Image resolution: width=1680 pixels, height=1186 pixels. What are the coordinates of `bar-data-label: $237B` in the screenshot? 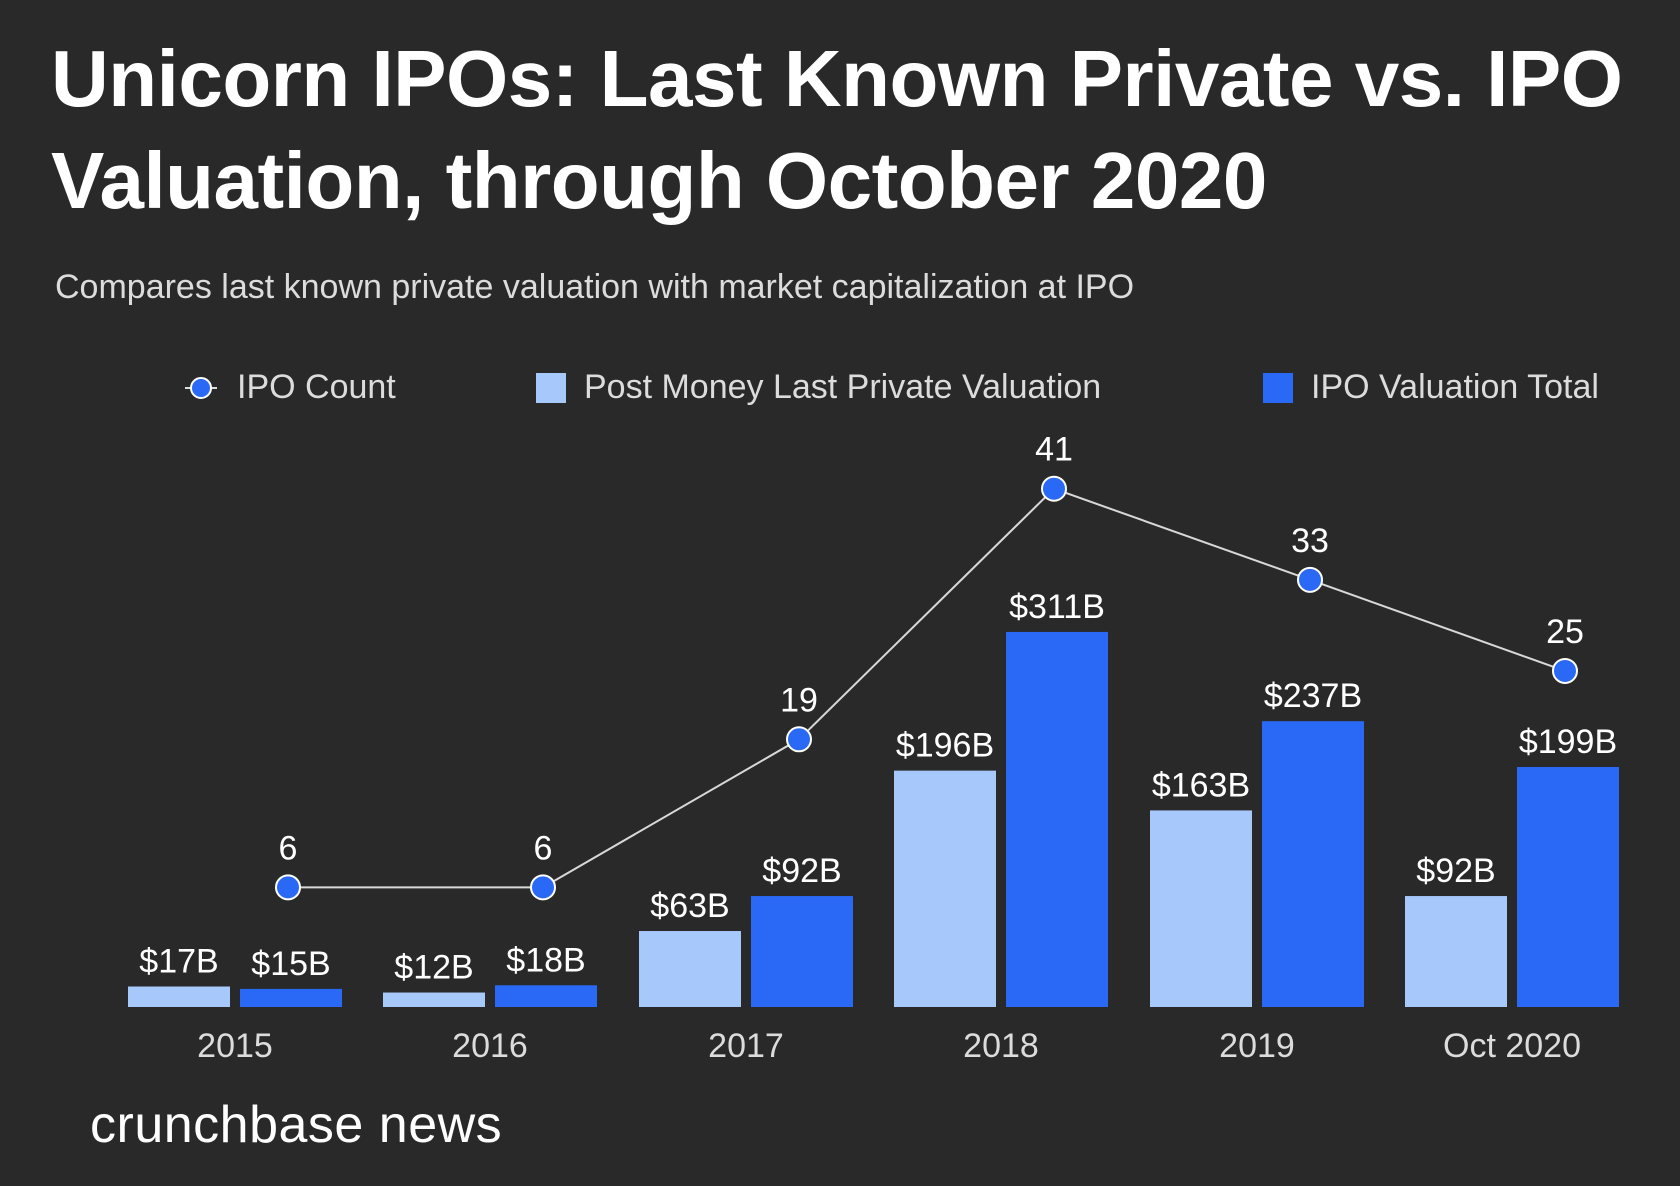 It's located at (1313, 696).